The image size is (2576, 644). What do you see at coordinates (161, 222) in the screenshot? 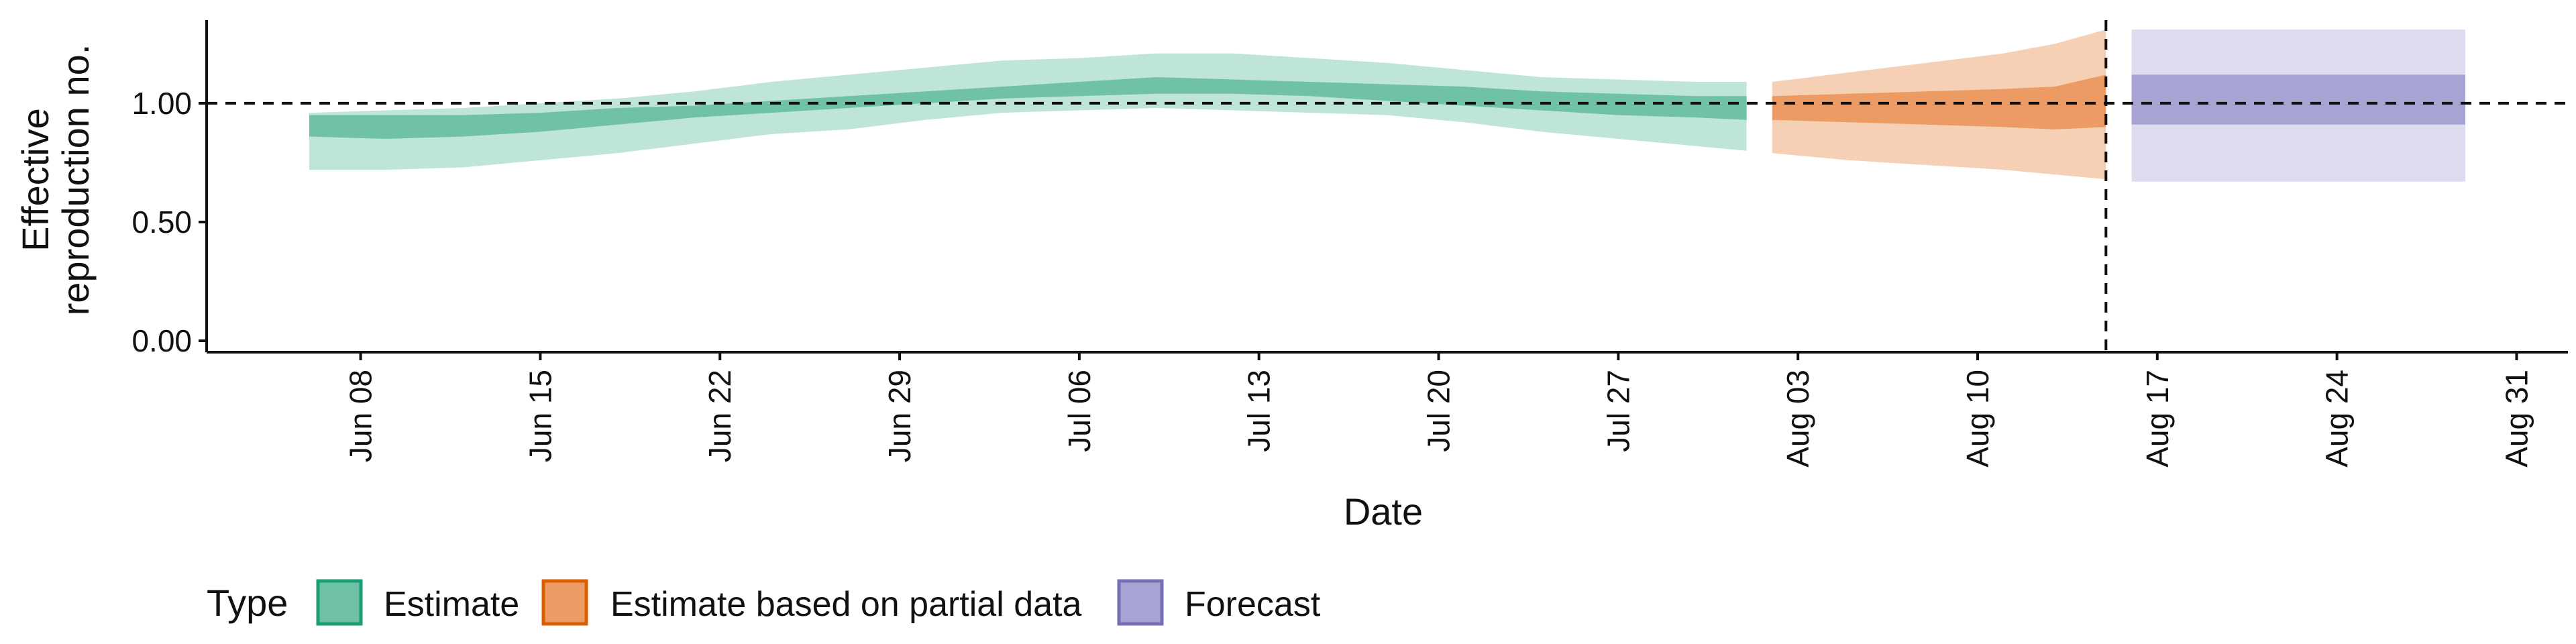
I see `y-tick-label: 0.50` at bounding box center [161, 222].